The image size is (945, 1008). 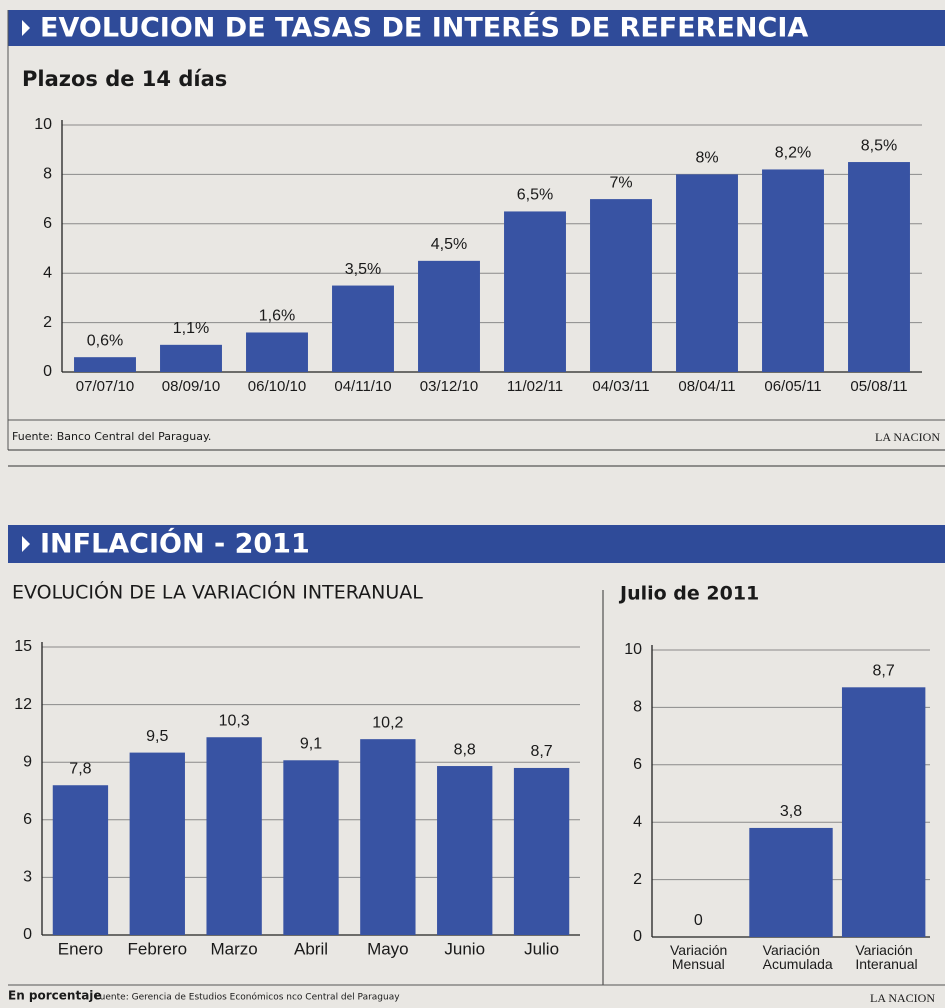 I want to click on data-label: 0, so click(x=698, y=920).